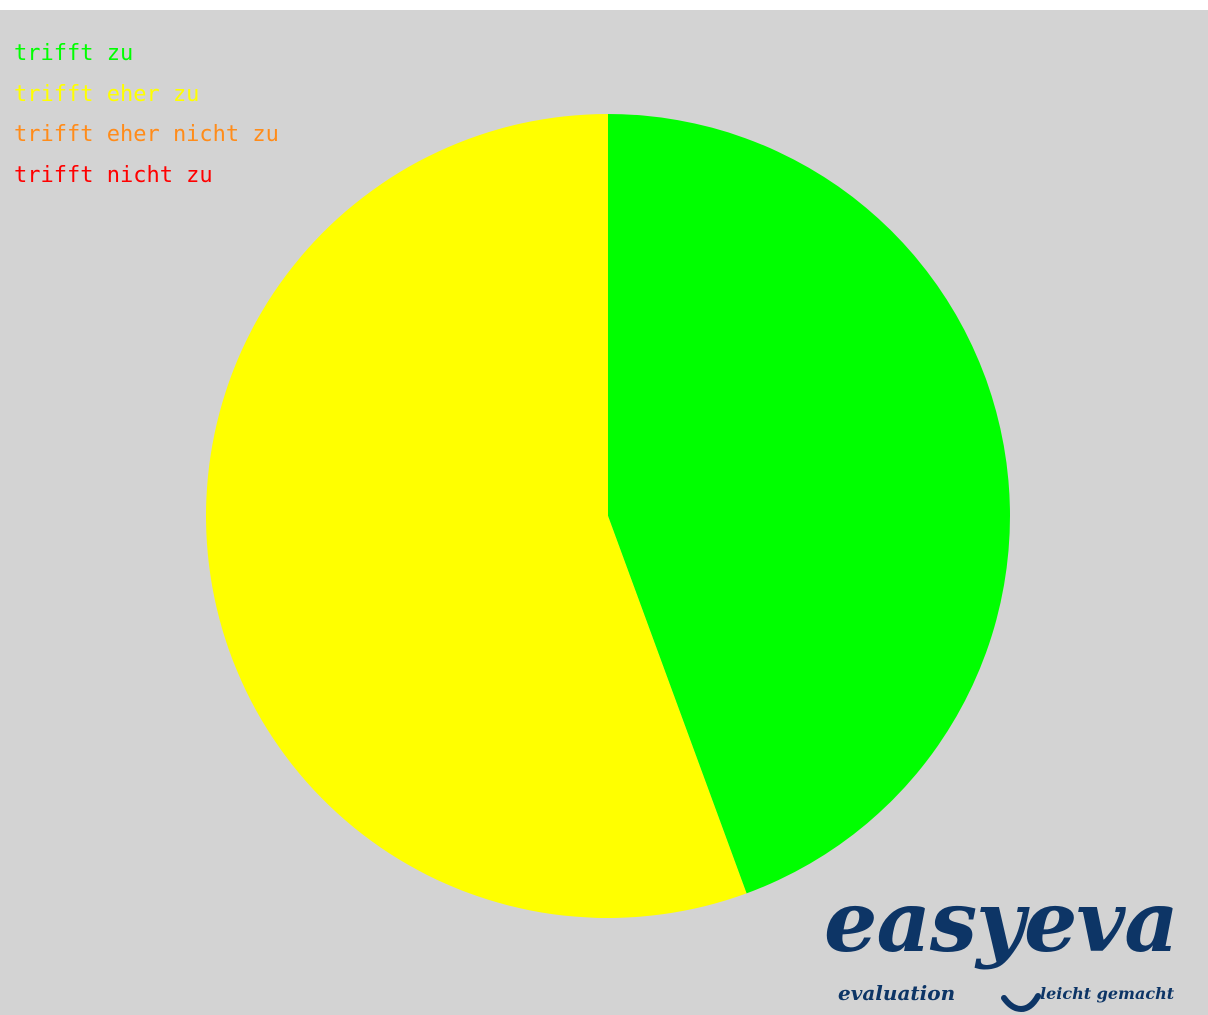 This screenshot has width=1208, height=1015. I want to click on legend-item: trifft nicht zu, so click(113, 175).